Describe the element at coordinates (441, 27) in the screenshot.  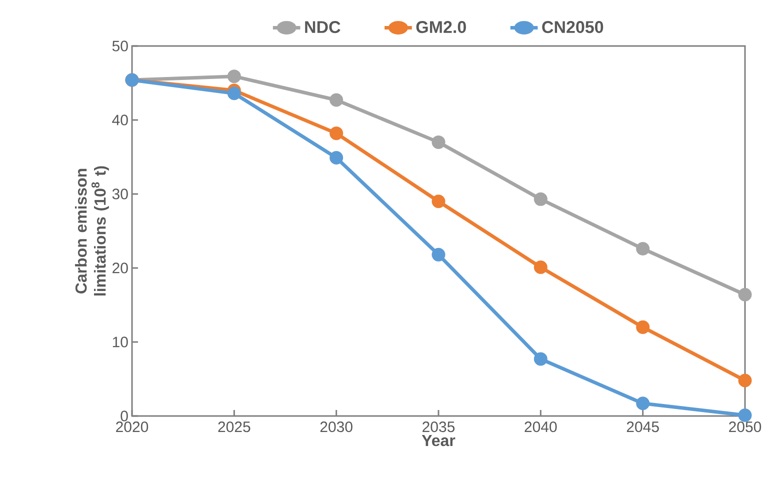
I see `legend-label: GM2.0` at that location.